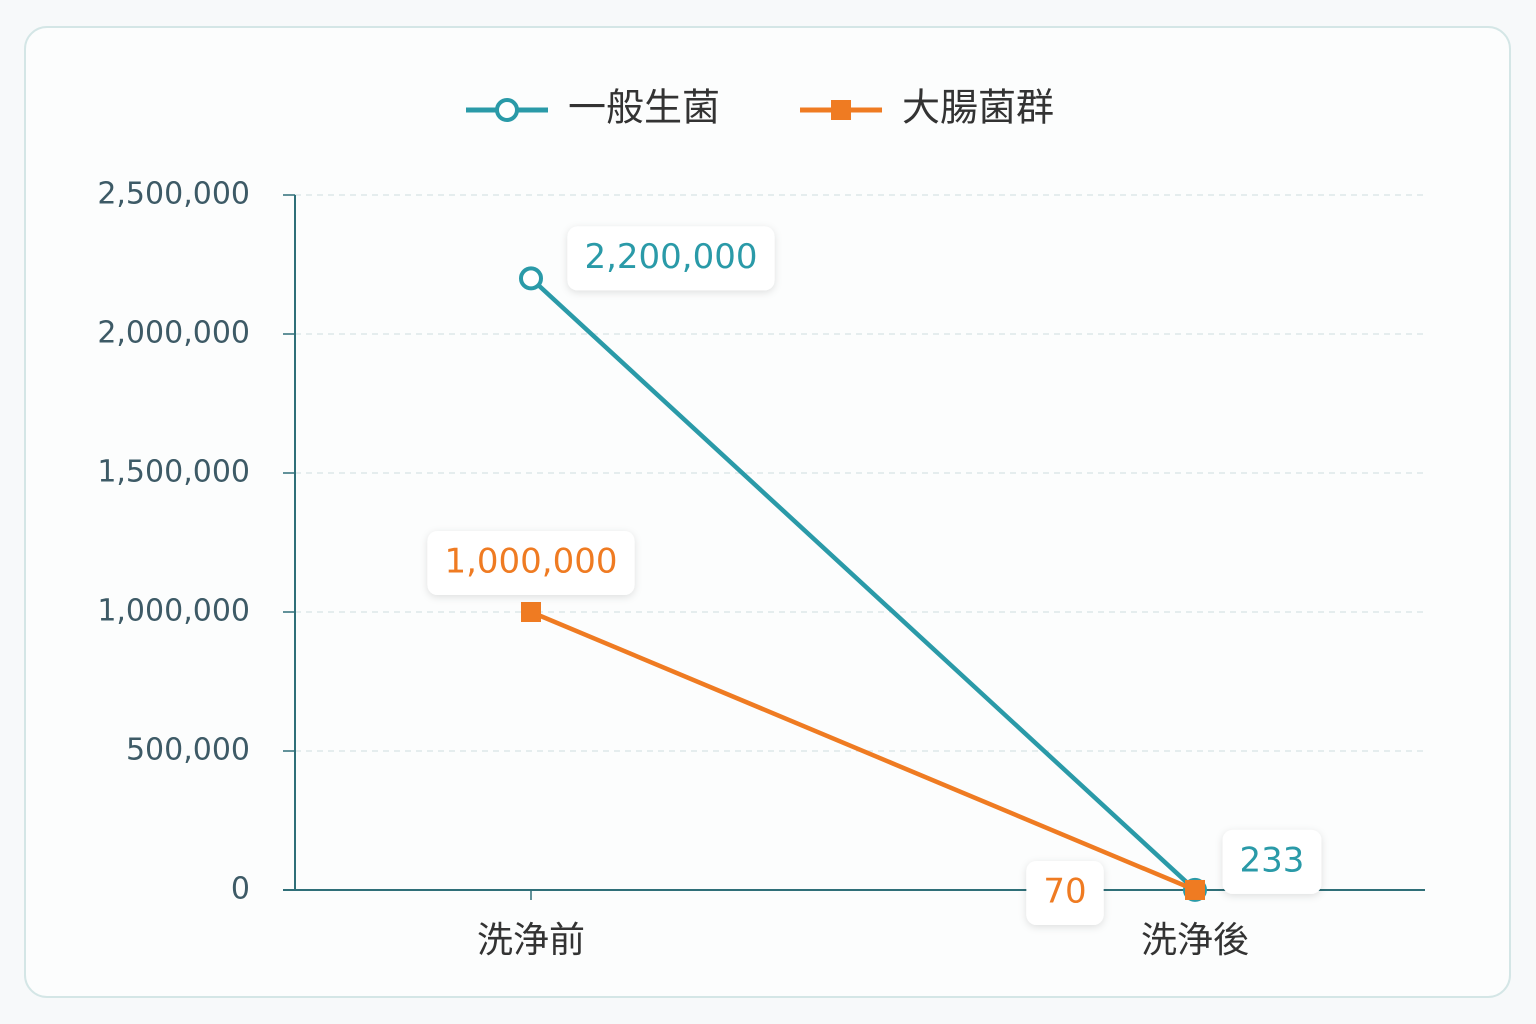 The height and width of the screenshot is (1024, 1536). I want to click on value-label: 70, so click(1065, 892).